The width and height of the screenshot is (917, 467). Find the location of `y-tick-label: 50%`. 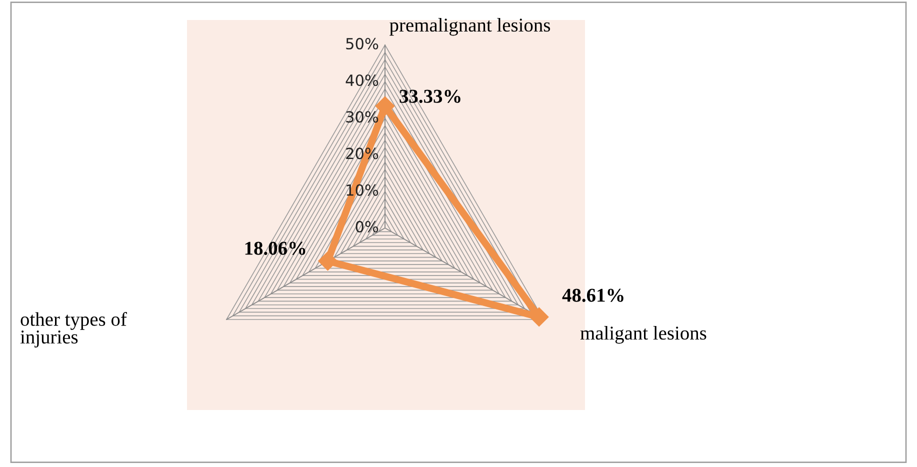

y-tick-label: 50% is located at coordinates (362, 44).